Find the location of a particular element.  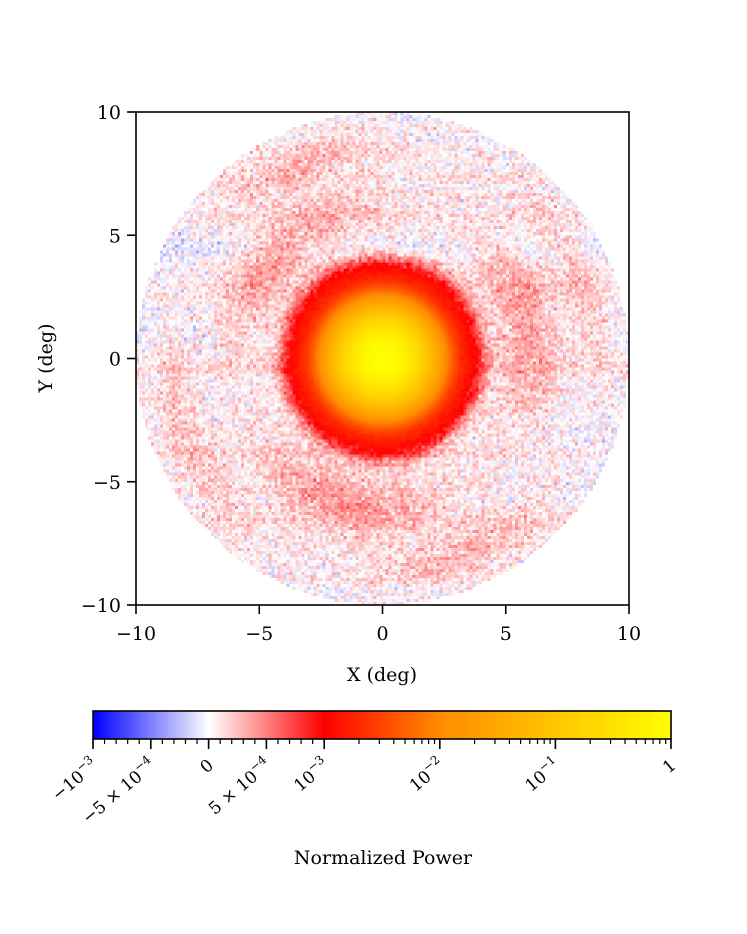

x-axis: −10 −5 0 5 10 is located at coordinates (378, 625).